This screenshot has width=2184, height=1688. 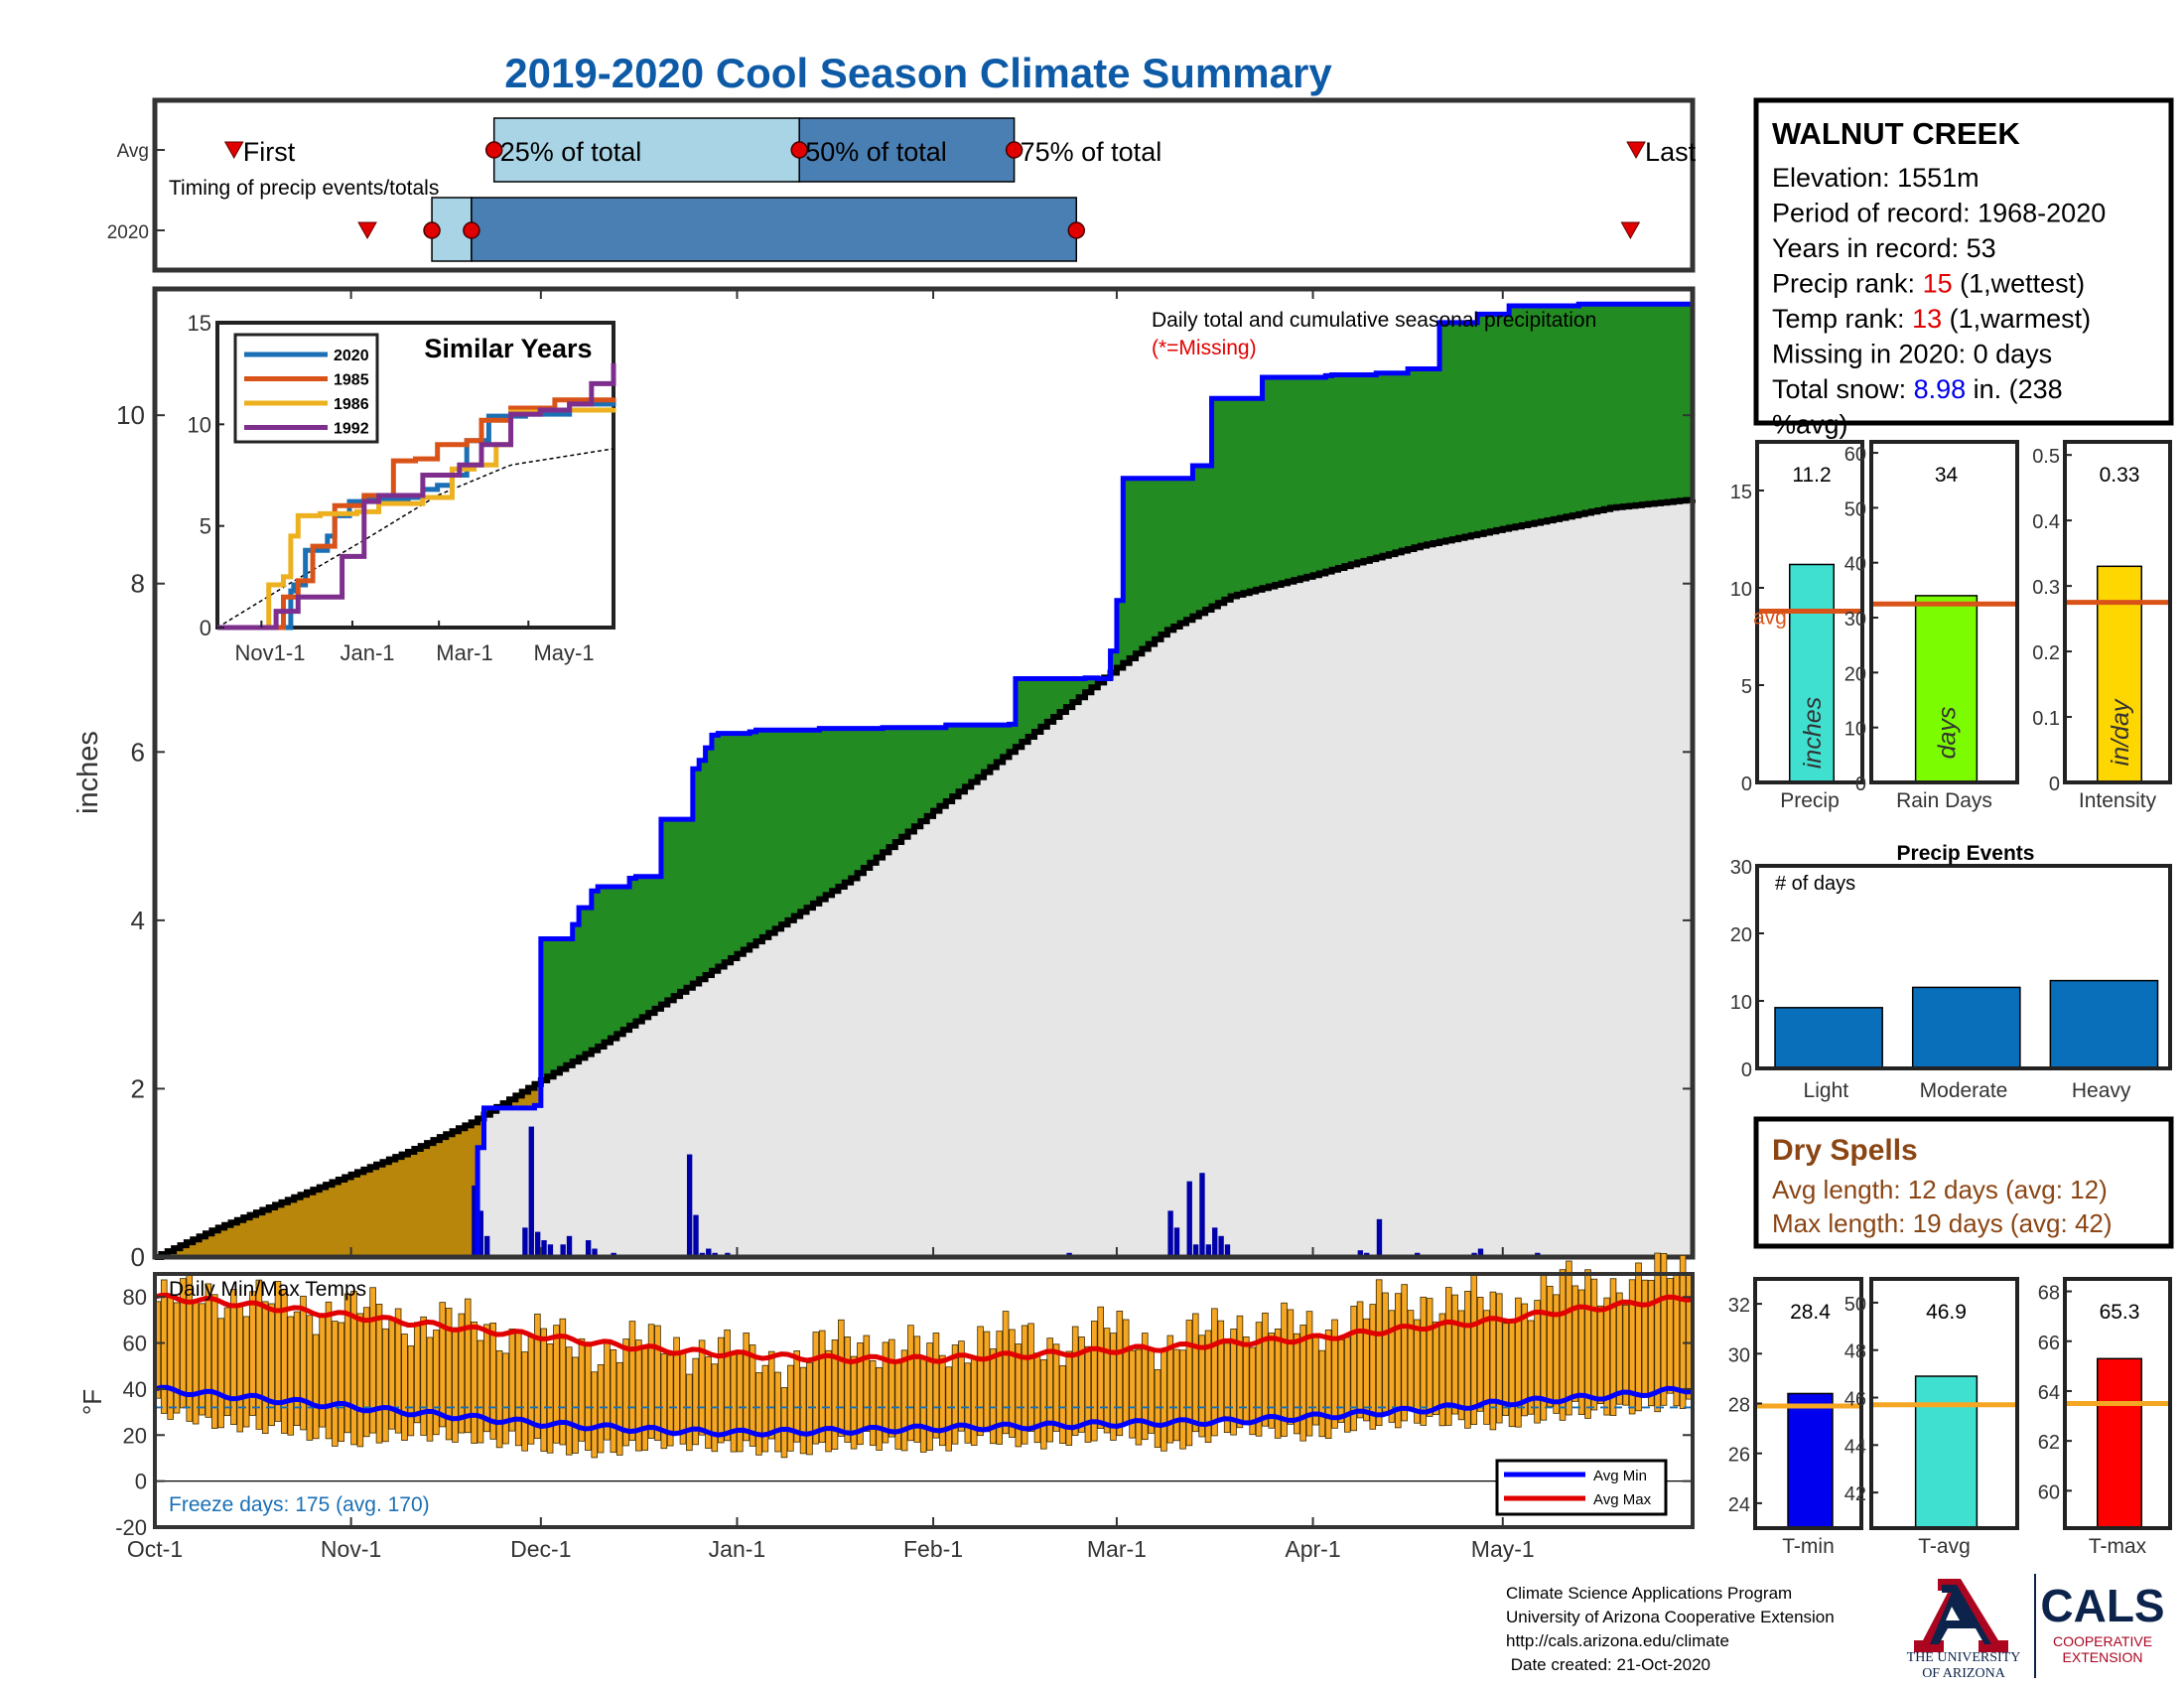 What do you see at coordinates (2103, 1657) in the screenshot?
I see `cals-logo-sub2: EXTENSION` at bounding box center [2103, 1657].